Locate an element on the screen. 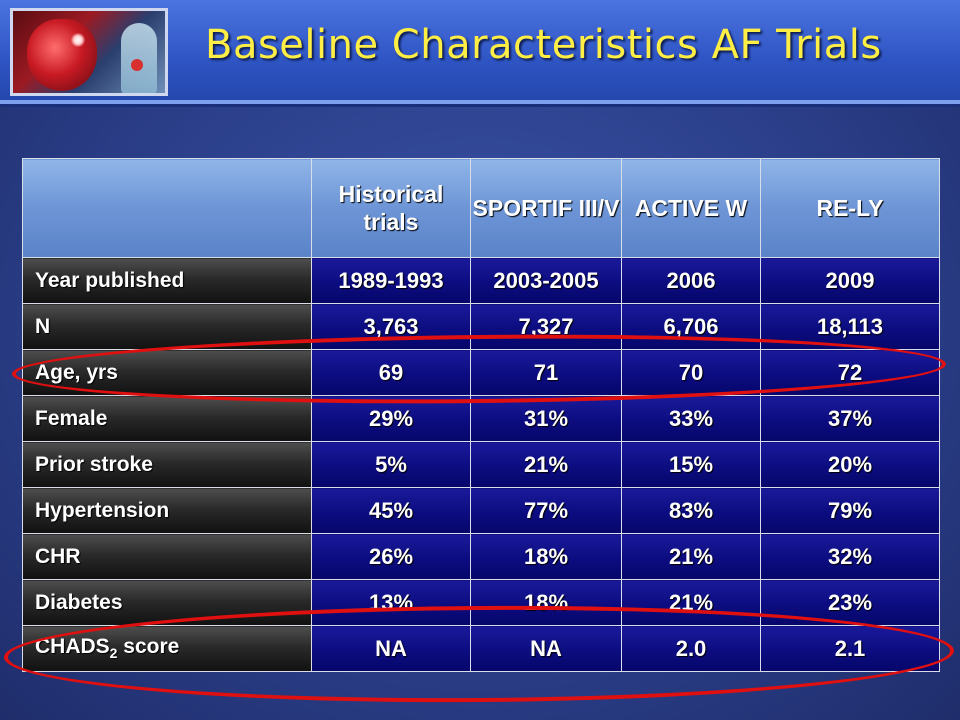  row-label: Hypertension is located at coordinates (167, 510).